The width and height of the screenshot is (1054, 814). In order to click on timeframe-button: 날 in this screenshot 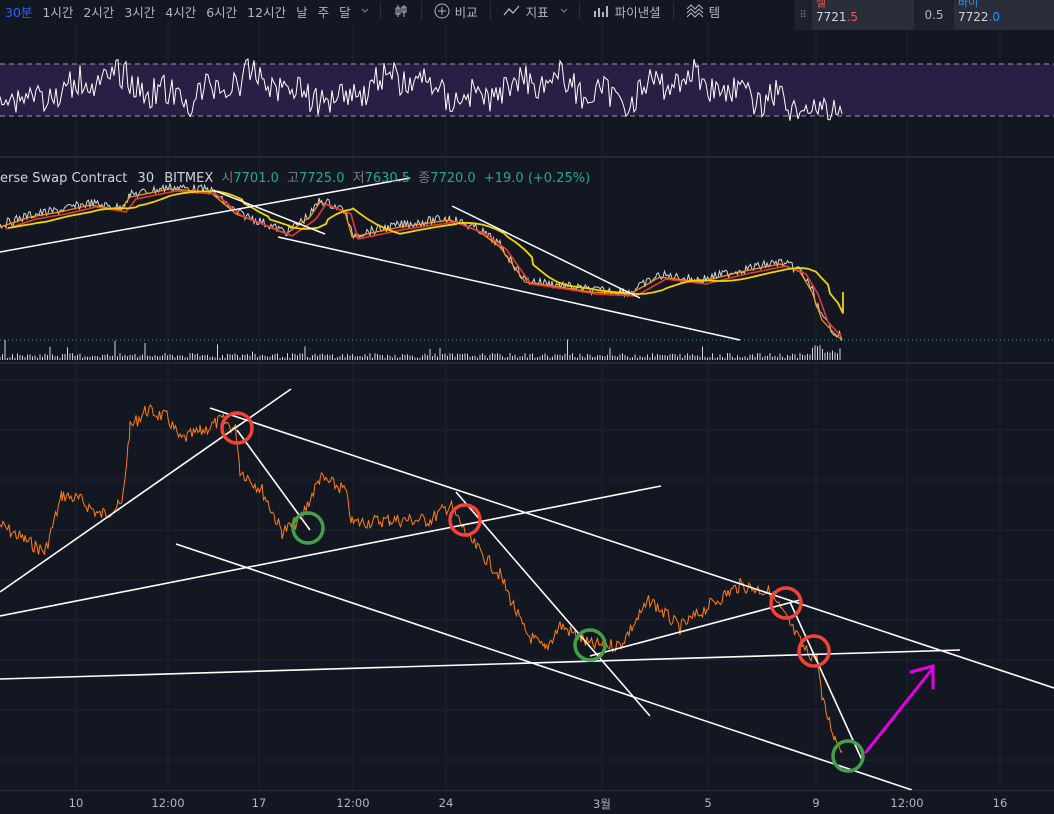, I will do `click(302, 12)`.